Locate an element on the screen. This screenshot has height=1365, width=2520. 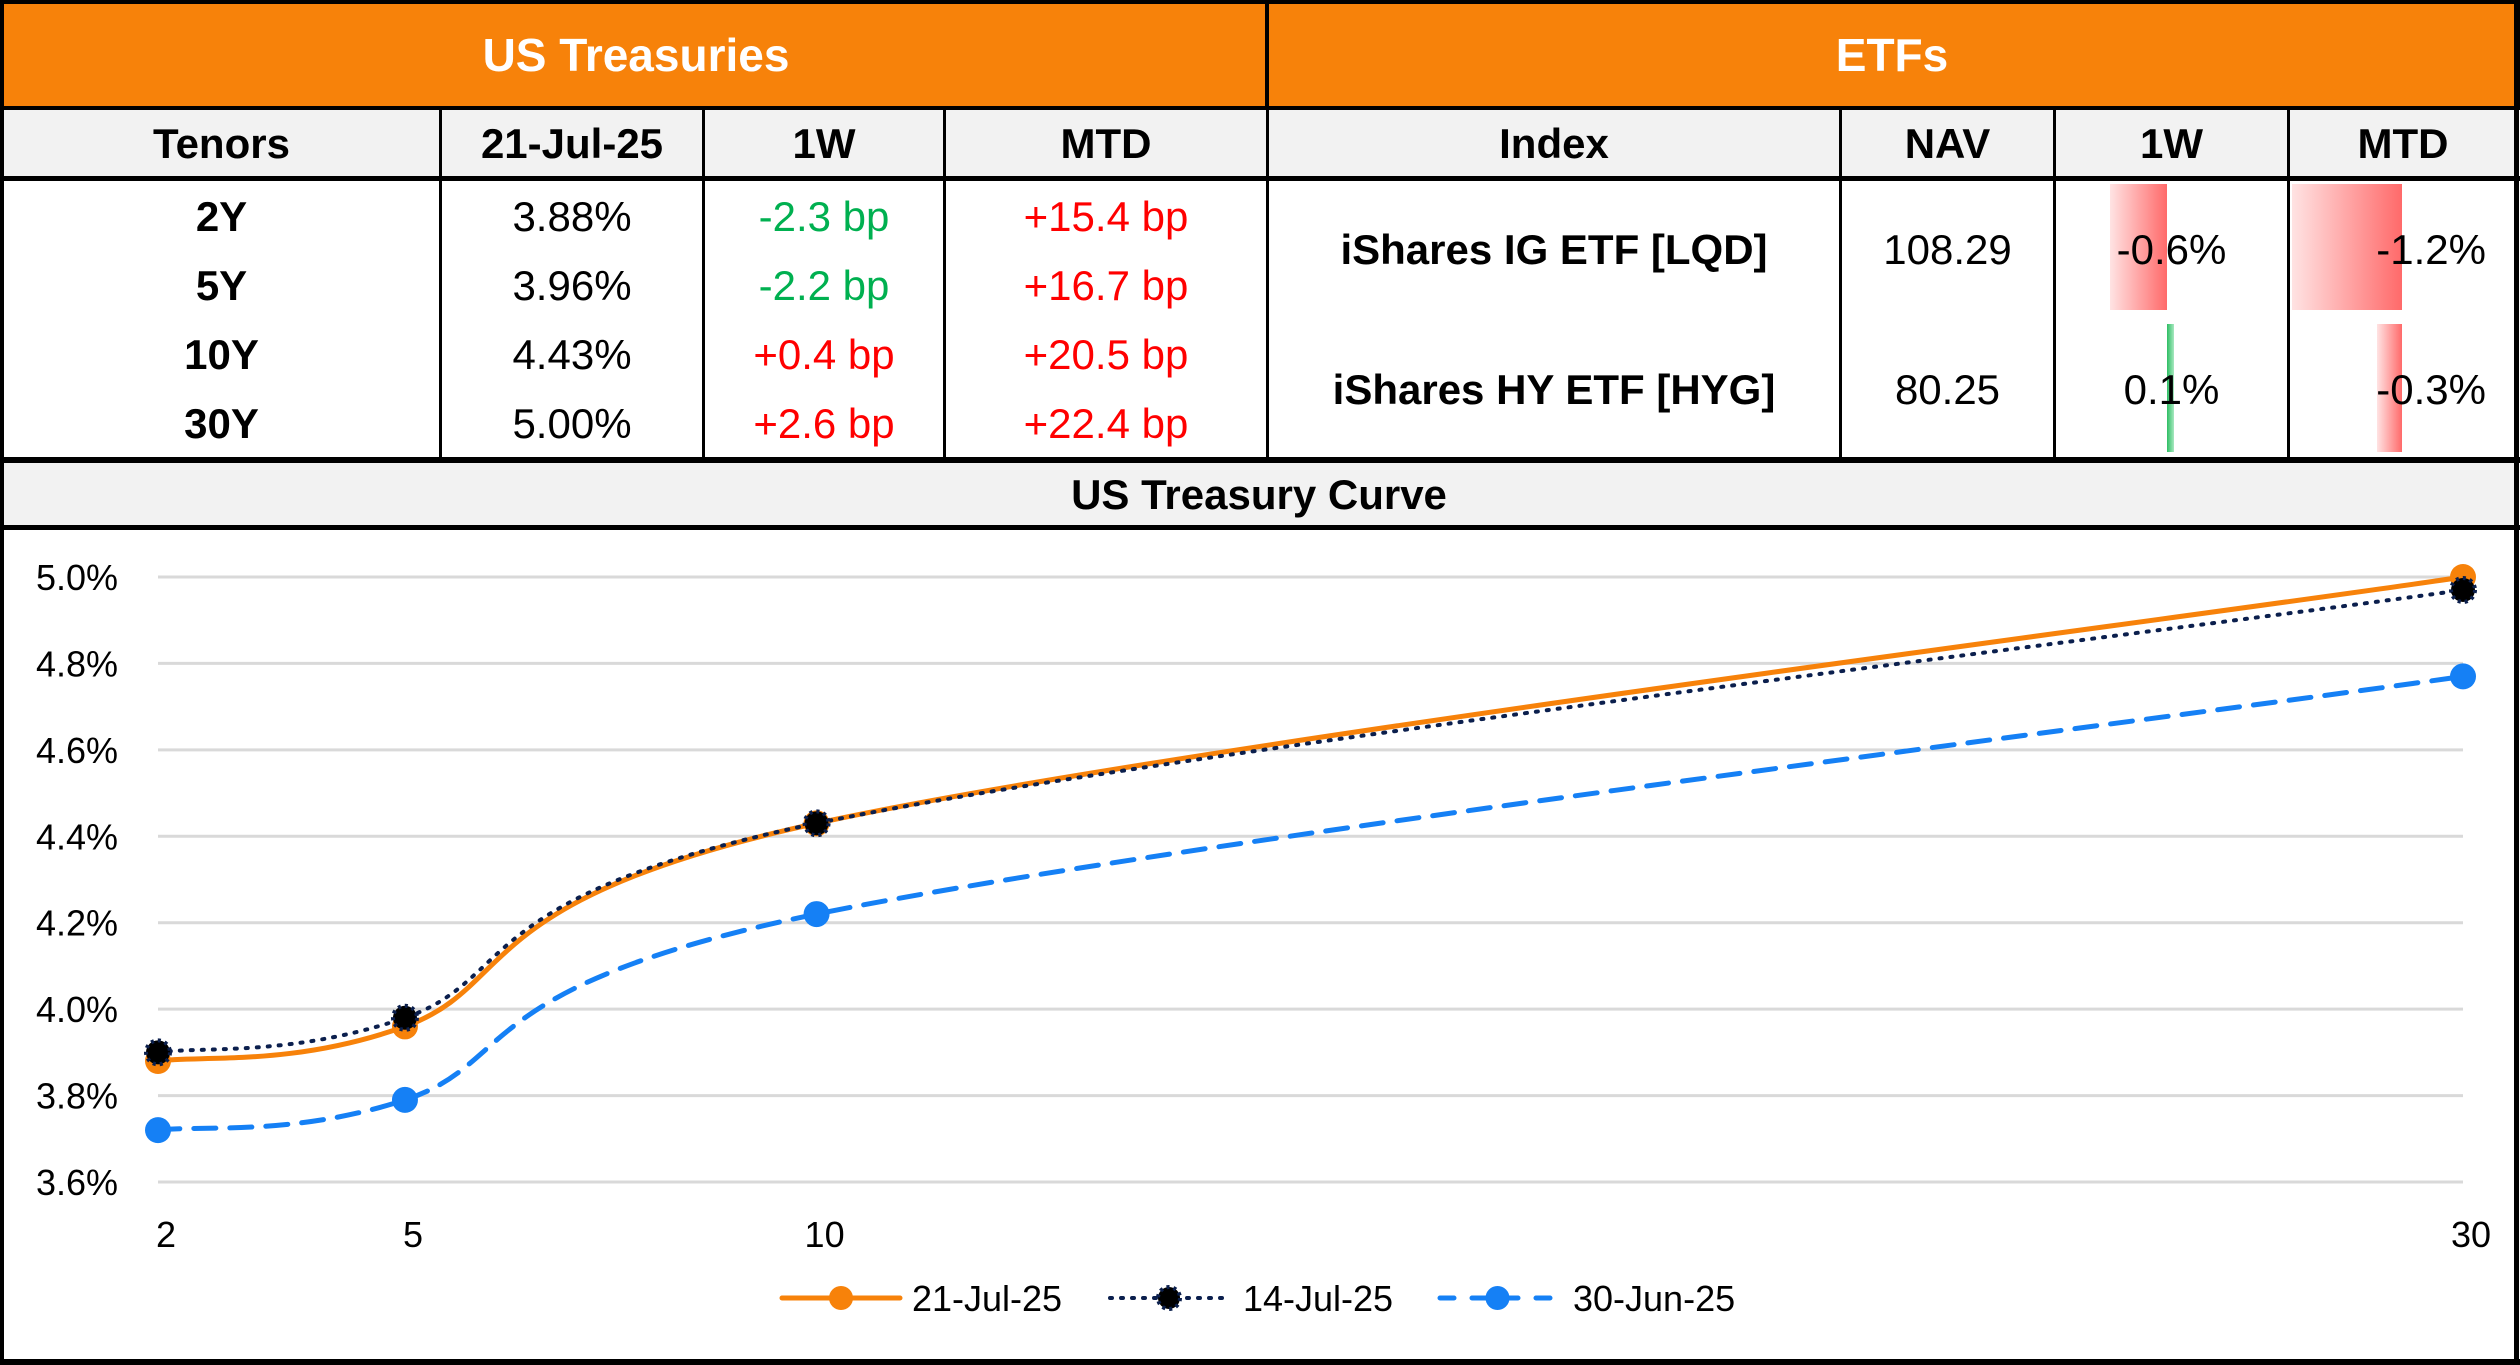
etf-1w-lqd: -0.6% is located at coordinates (2171, 250).